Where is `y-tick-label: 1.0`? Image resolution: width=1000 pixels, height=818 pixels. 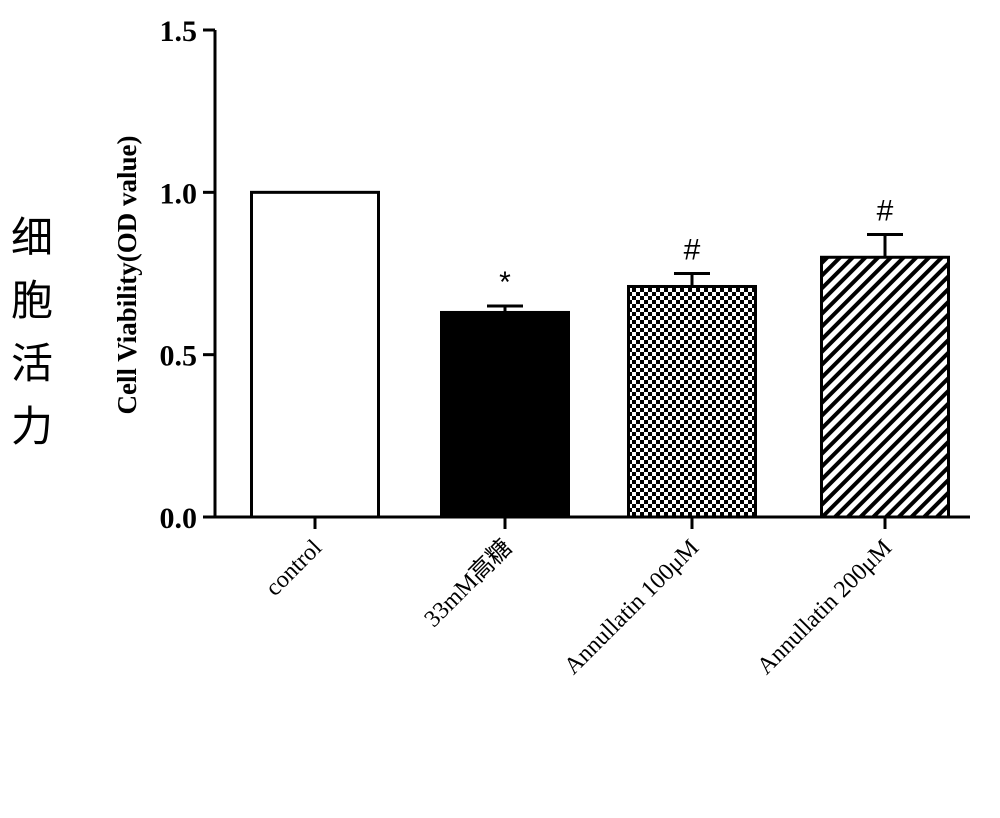 y-tick-label: 1.0 is located at coordinates (179, 193).